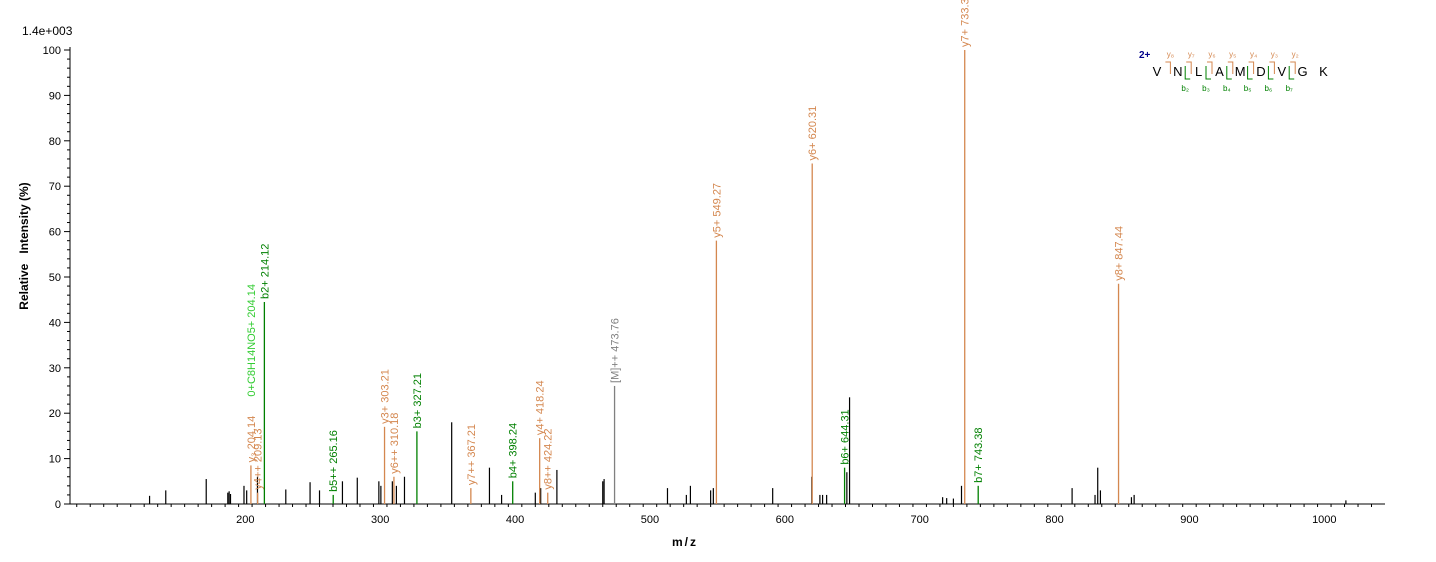 The width and height of the screenshot is (1436, 562). What do you see at coordinates (541, 407) in the screenshot?
I see `peak-label: y4+ 418.24` at bounding box center [541, 407].